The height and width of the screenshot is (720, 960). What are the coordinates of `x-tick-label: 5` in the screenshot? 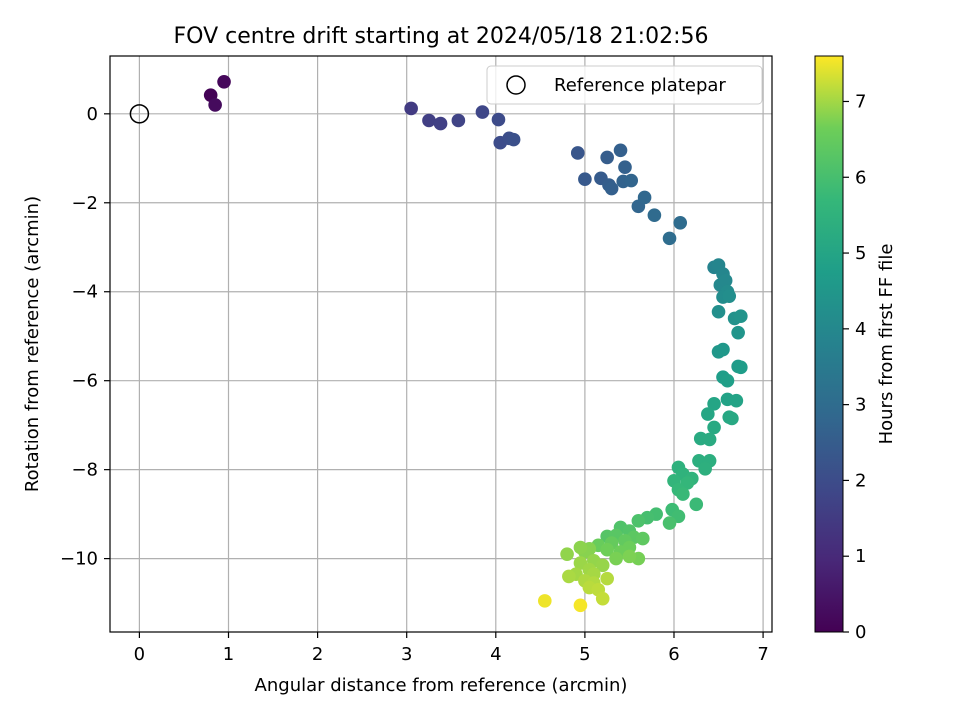 It's located at (584, 654).